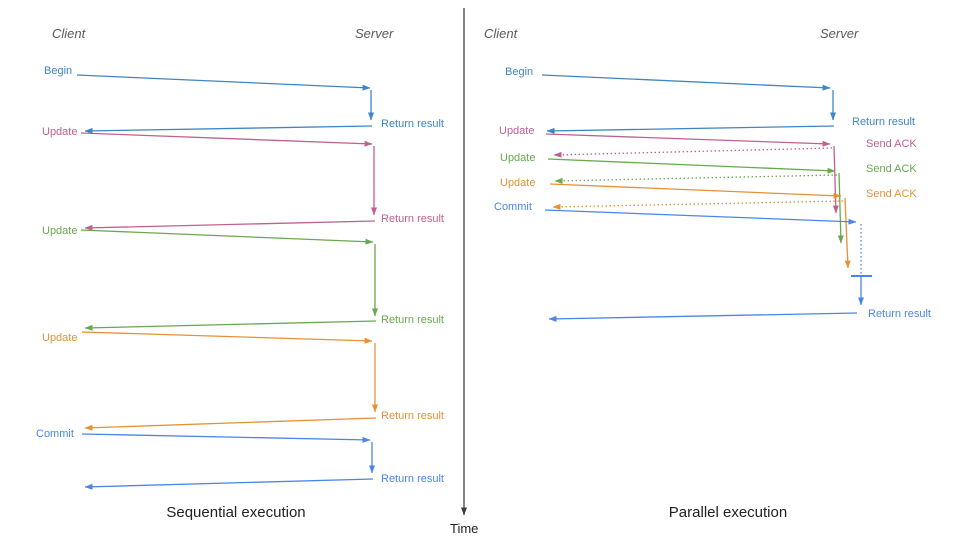  What do you see at coordinates (412, 219) in the screenshot?
I see `seq-return2-label: Return result` at bounding box center [412, 219].